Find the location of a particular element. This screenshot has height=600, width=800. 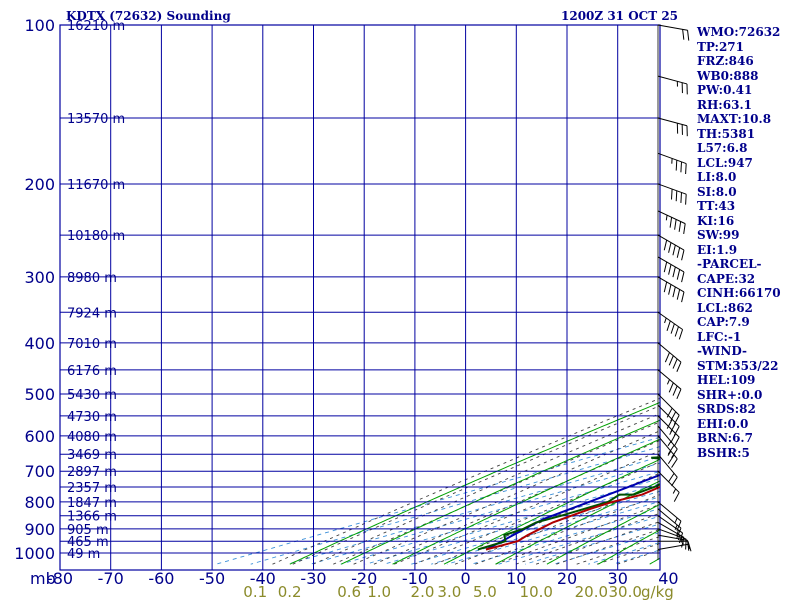

height-label: 1366 m is located at coordinates (92, 517).